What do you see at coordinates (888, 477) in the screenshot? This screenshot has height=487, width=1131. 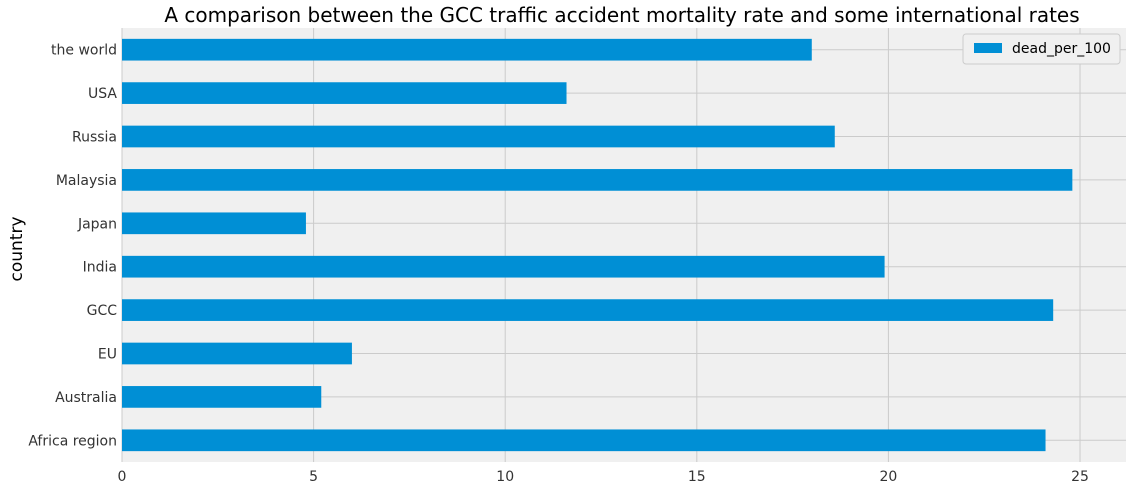 I see `x-tick-label: 20` at bounding box center [888, 477].